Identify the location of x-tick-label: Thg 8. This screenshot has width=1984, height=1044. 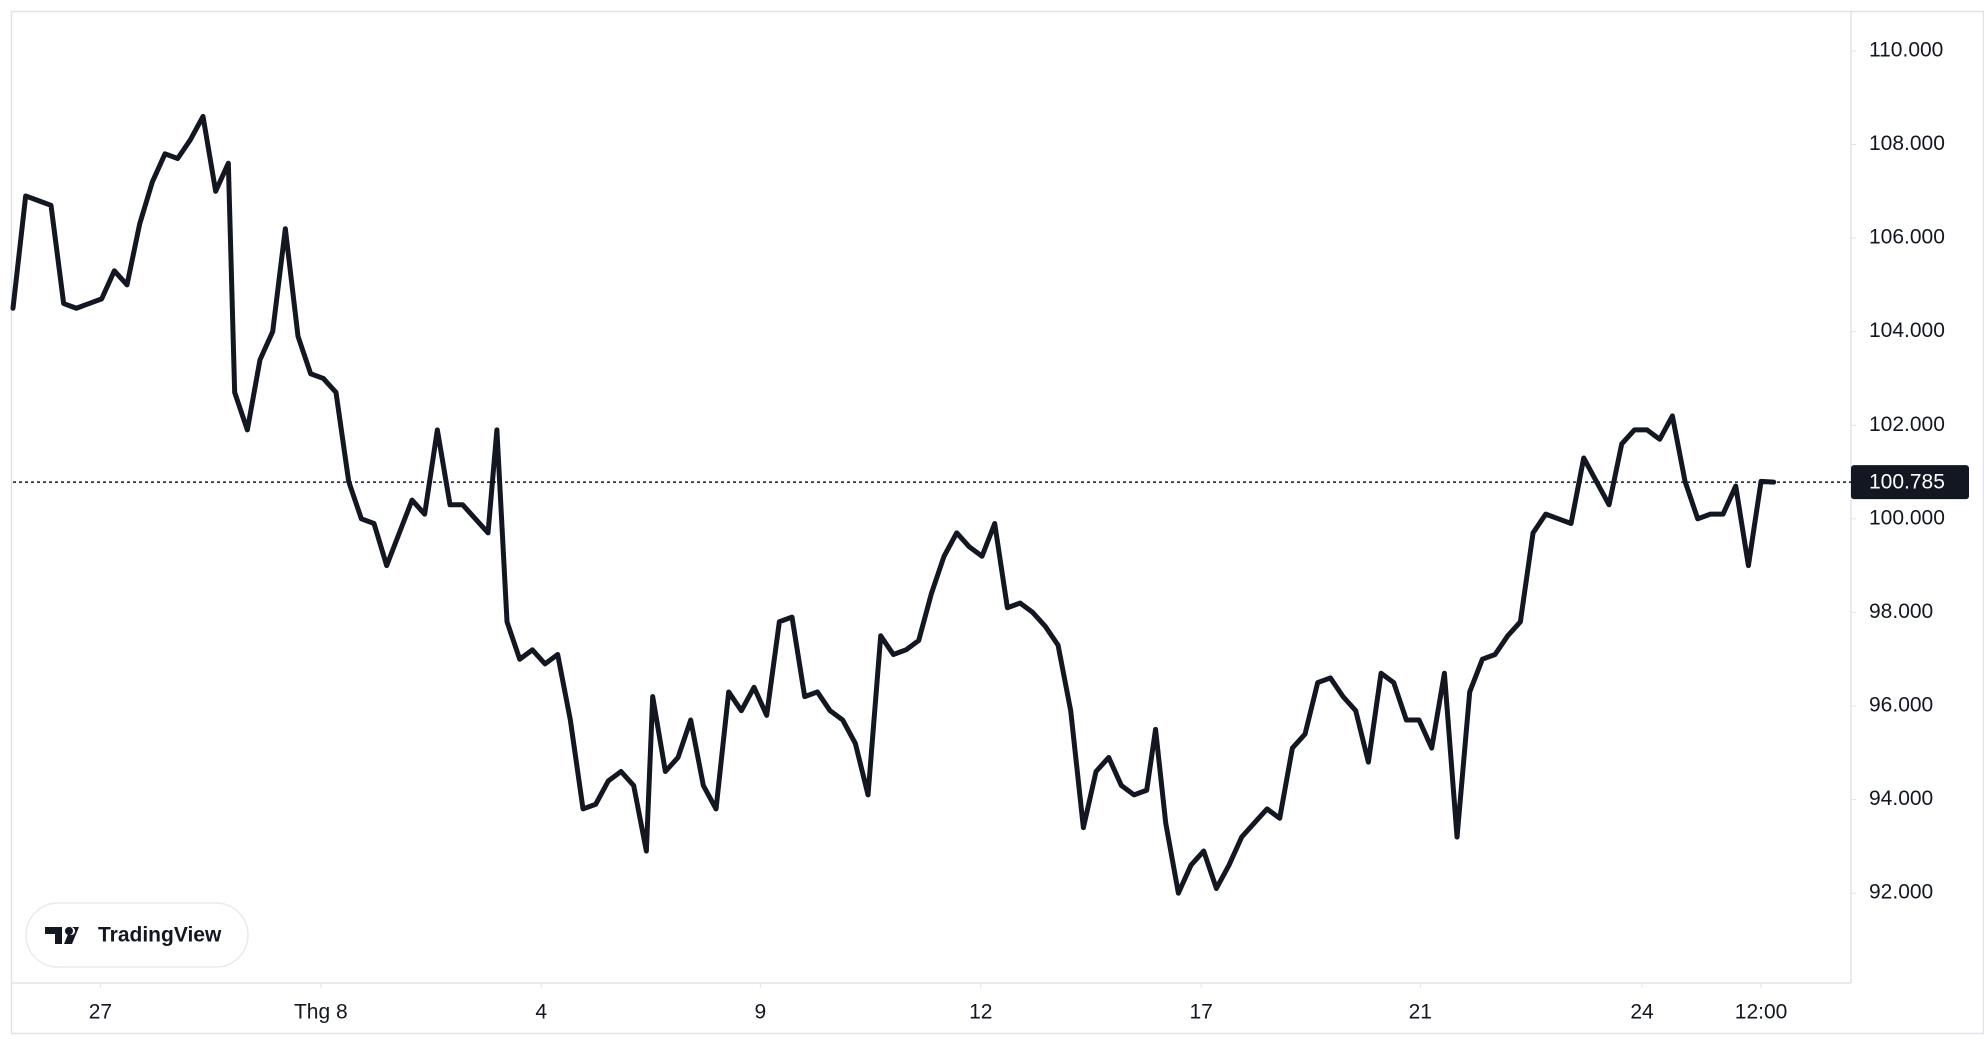
(321, 1012).